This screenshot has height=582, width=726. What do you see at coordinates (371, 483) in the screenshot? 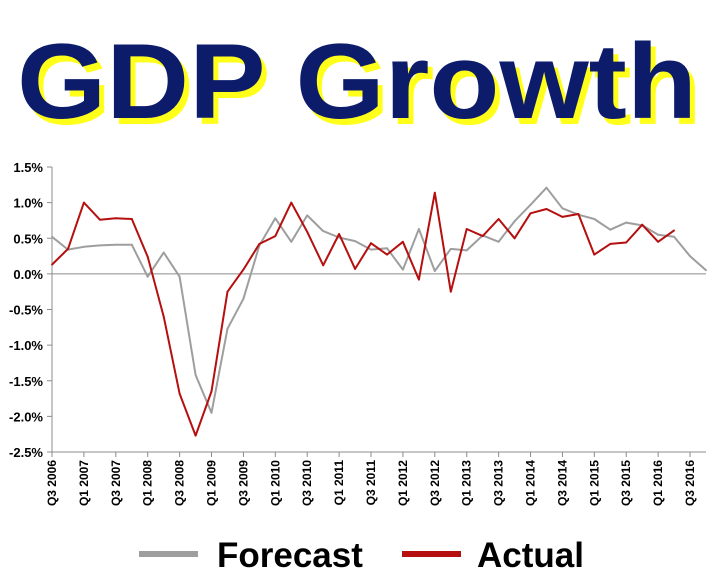
I see `x-tick-label: Q3 2011` at bounding box center [371, 483].